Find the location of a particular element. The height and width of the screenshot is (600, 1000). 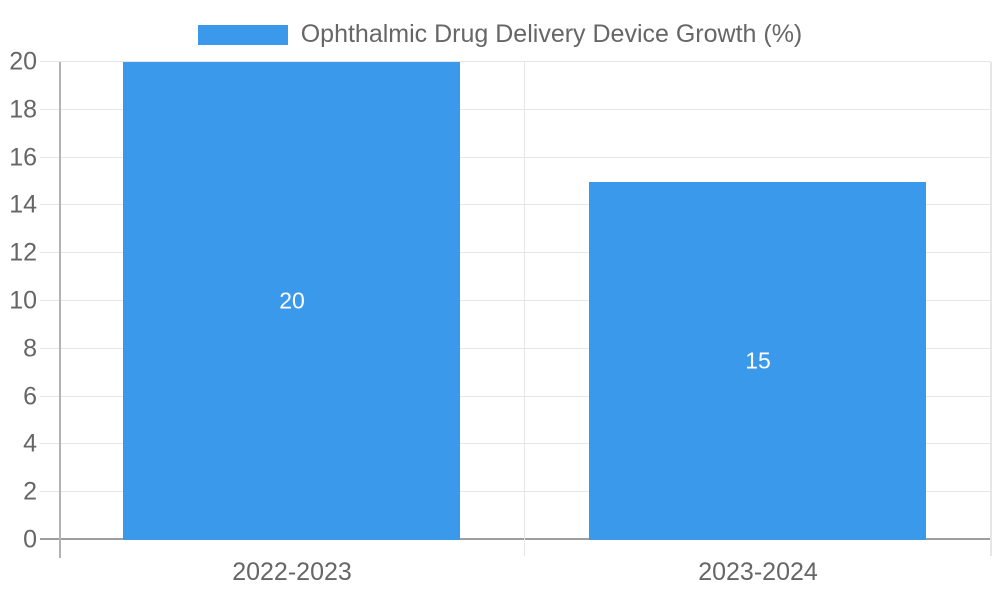

bar-value-label: 20 is located at coordinates (292, 300).